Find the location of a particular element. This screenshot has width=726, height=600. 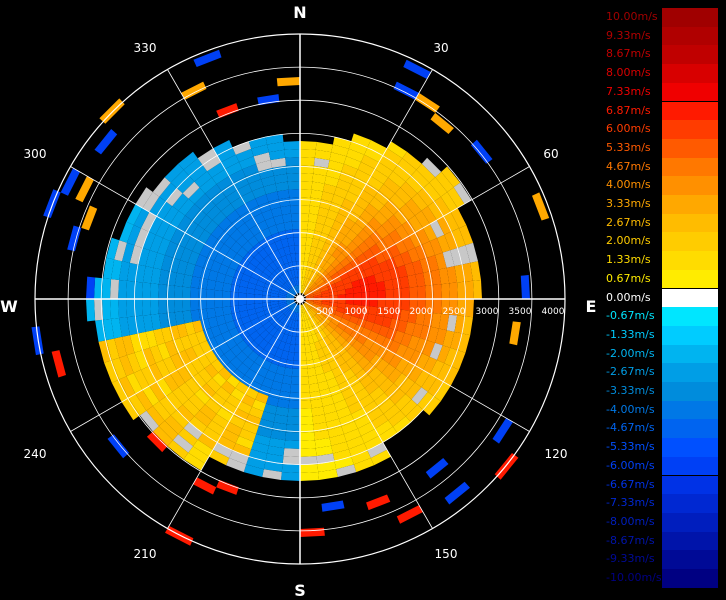

radar-site-marker is located at coordinates (300, 299).